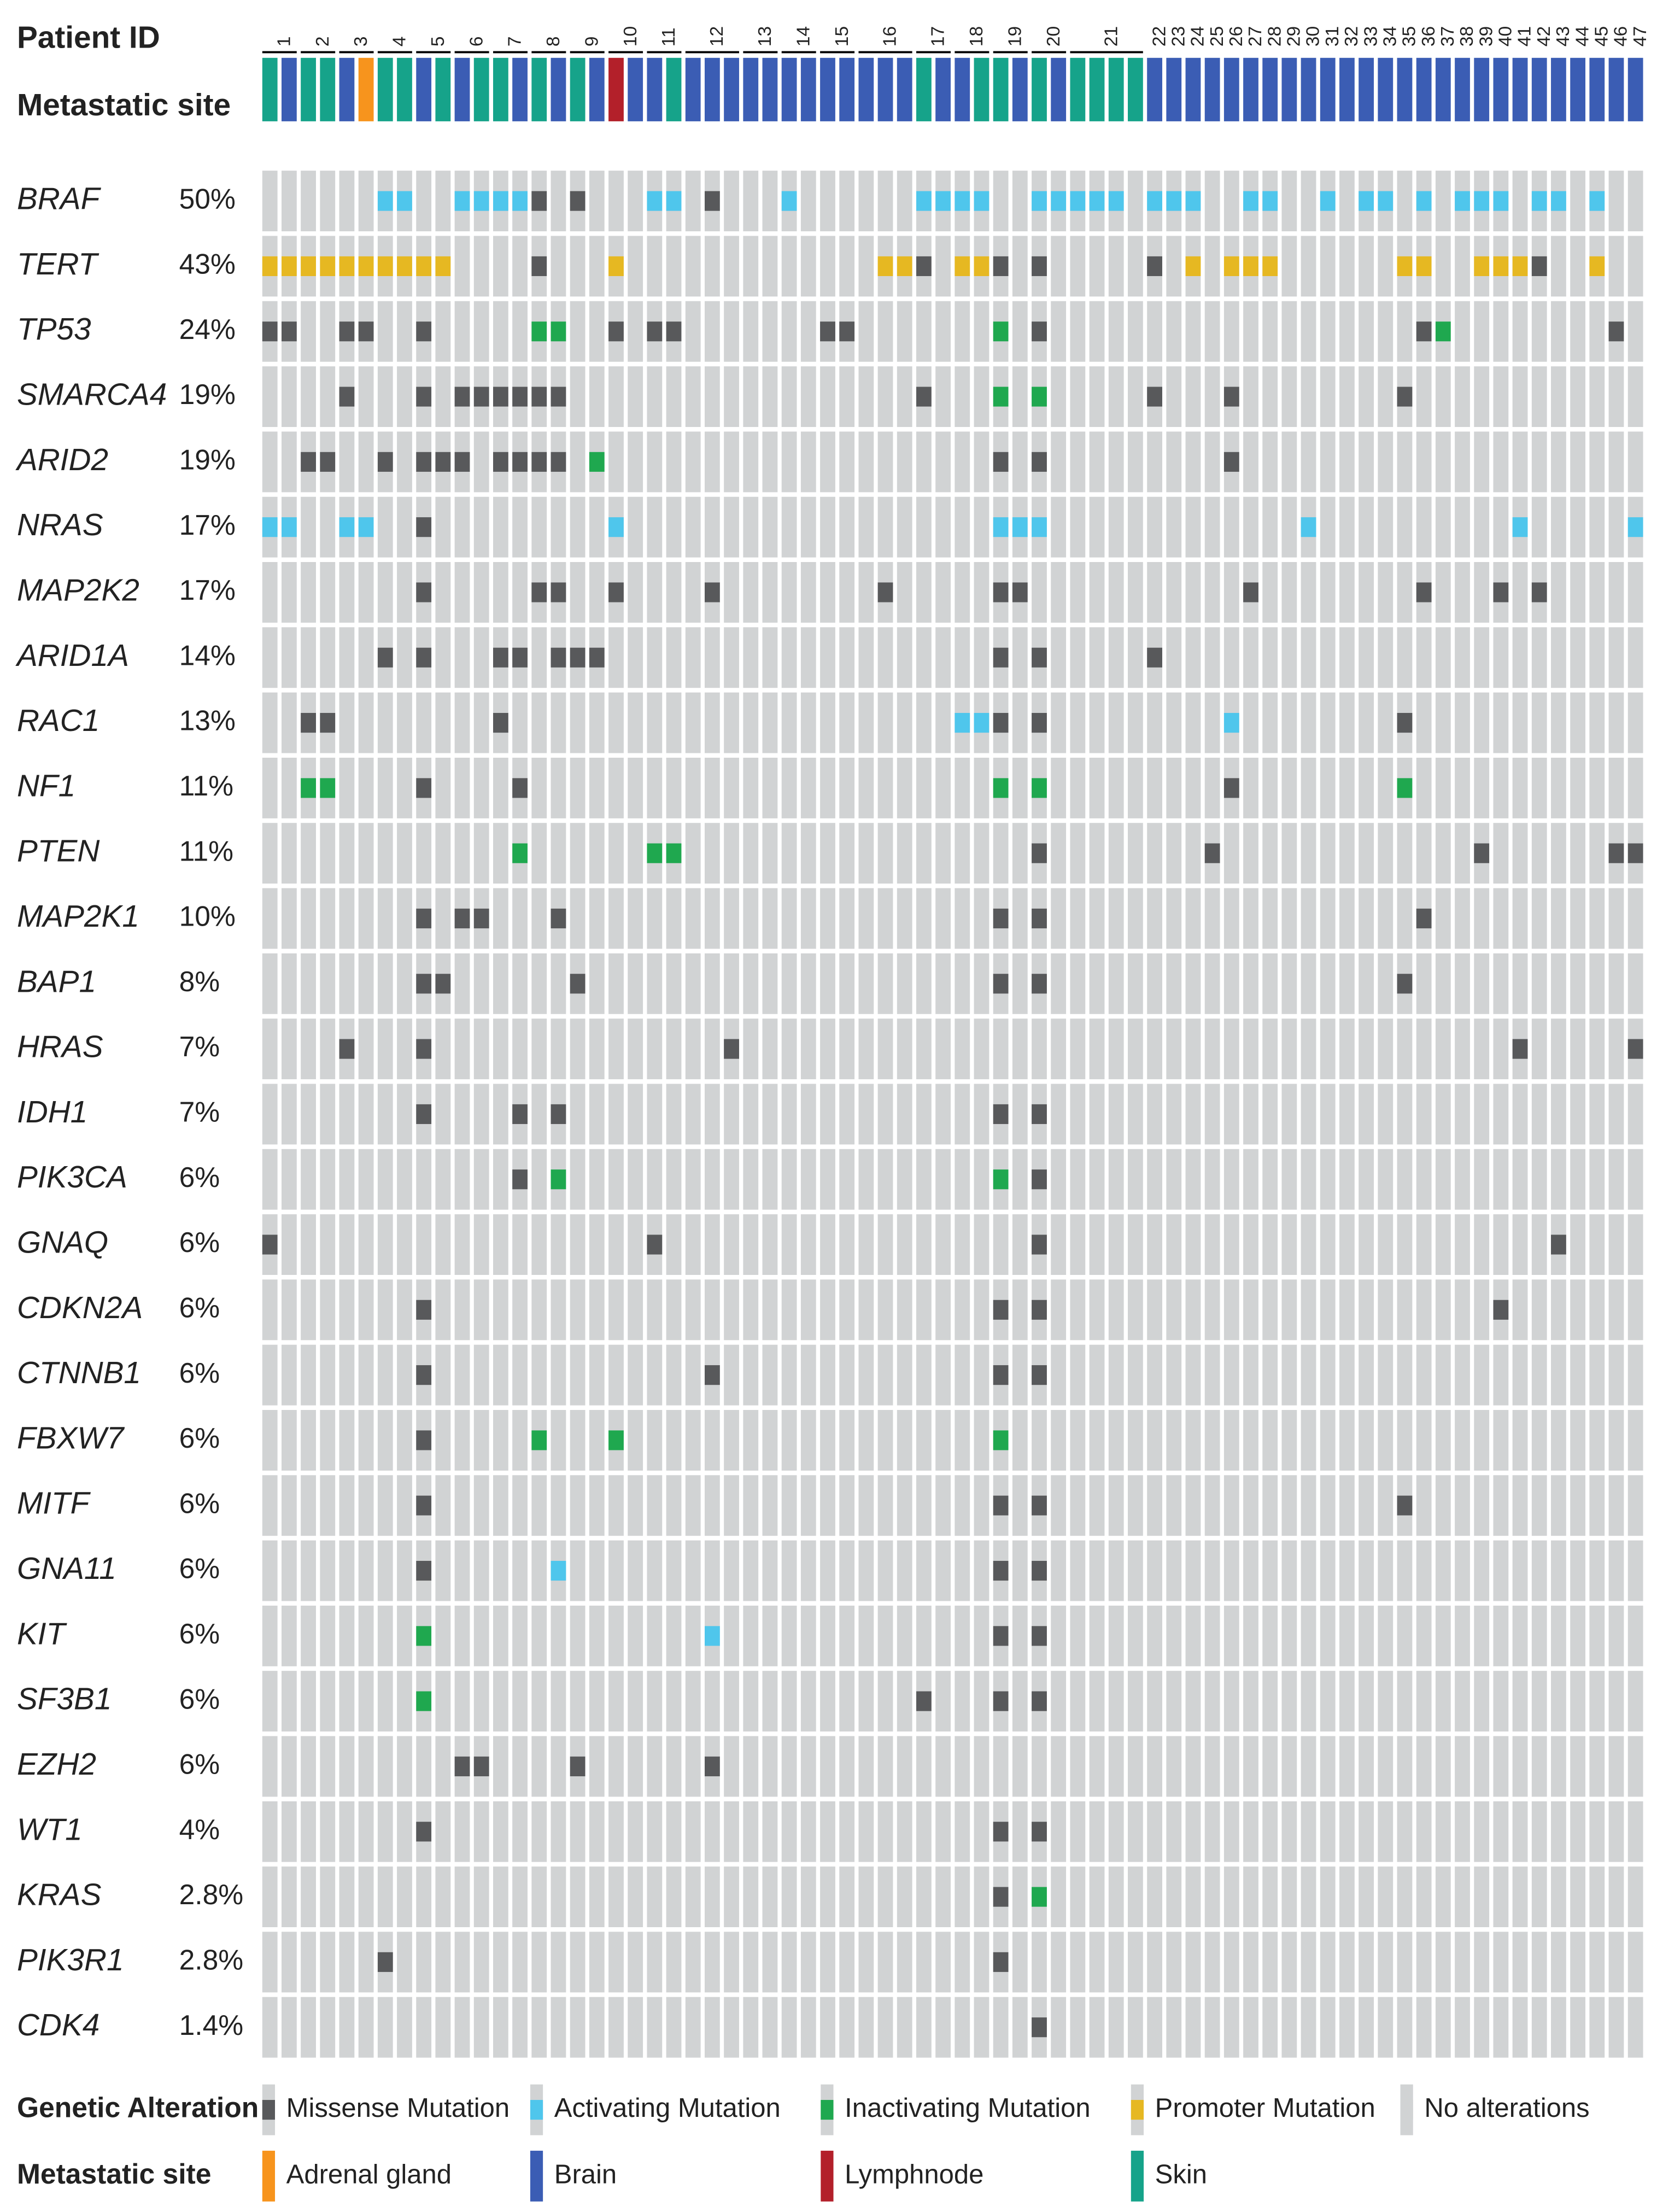 This screenshot has height=2212, width=1657. What do you see at coordinates (61, 460) in the screenshot?
I see `gene-name: ARID2` at bounding box center [61, 460].